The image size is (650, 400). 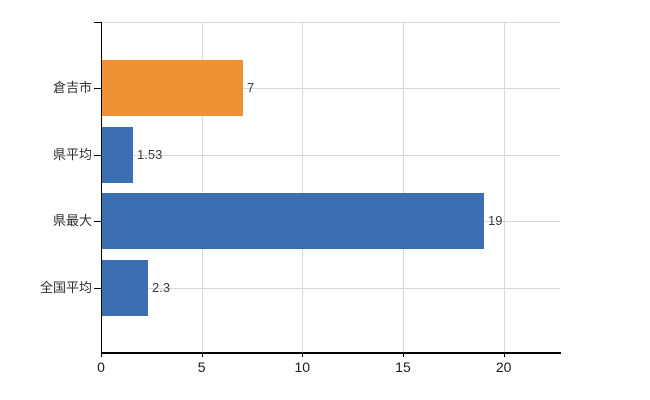 What do you see at coordinates (403, 367) in the screenshot?
I see `x-axis-tick-label: 15` at bounding box center [403, 367].